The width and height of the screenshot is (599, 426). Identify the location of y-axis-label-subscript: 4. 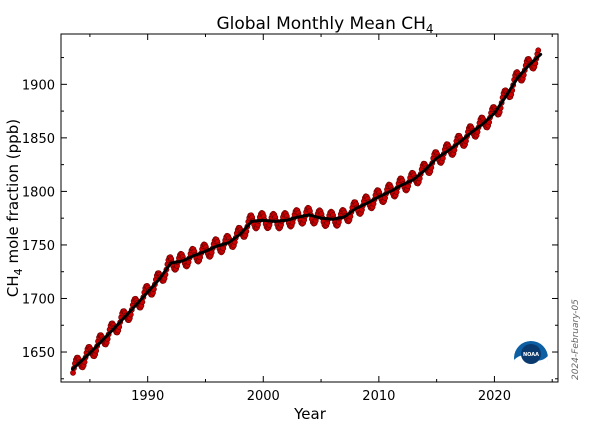
(18, 271).